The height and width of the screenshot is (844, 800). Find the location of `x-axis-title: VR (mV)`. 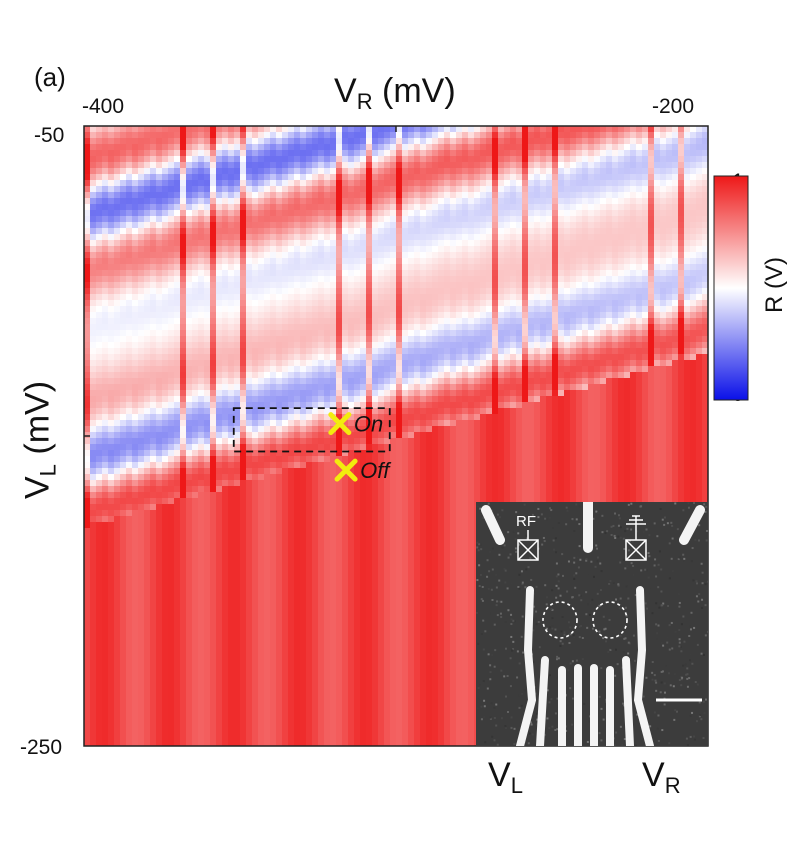

x-axis-title: VR (mV) is located at coordinates (395, 93).